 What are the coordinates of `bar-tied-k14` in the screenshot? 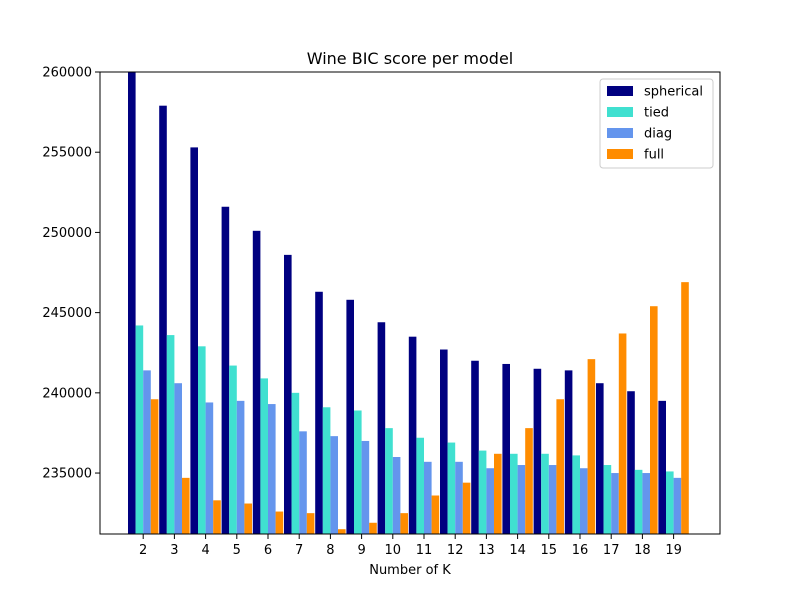 It's located at (514, 493).